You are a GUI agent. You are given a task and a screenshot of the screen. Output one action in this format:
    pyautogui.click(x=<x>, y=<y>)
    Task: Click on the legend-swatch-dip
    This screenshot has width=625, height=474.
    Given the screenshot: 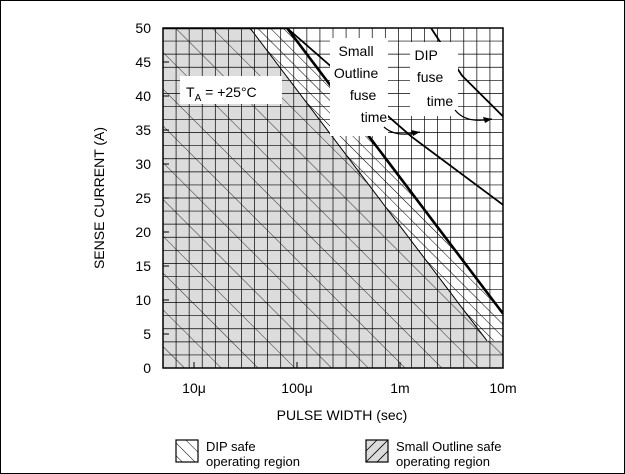 What is the action you would take?
    pyautogui.click(x=187, y=451)
    